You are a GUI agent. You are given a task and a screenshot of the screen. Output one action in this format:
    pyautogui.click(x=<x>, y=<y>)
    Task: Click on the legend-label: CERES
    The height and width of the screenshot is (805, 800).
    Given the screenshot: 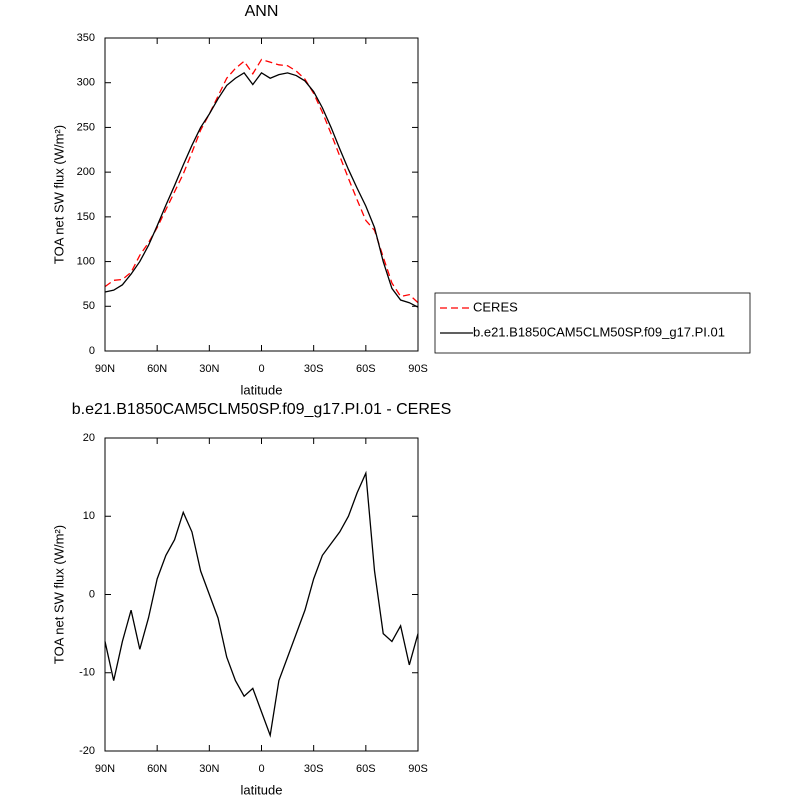 What is the action you would take?
    pyautogui.click(x=495, y=306)
    